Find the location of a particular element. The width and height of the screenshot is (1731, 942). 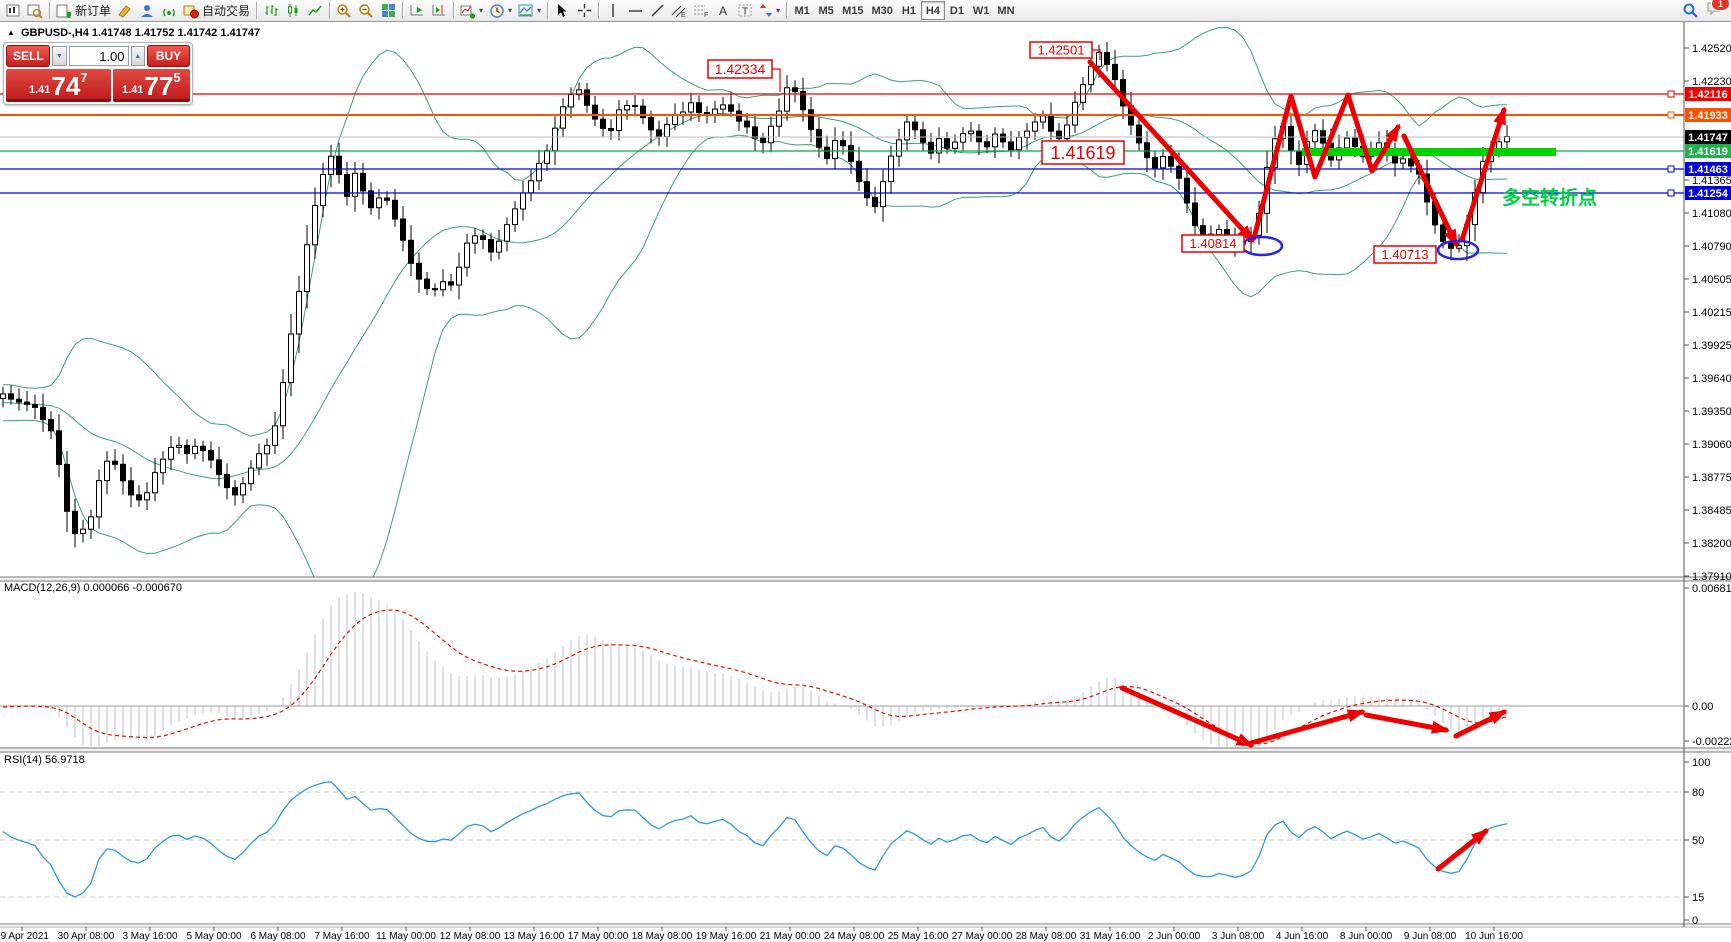

chart-shift-icon is located at coordinates (439, 11).